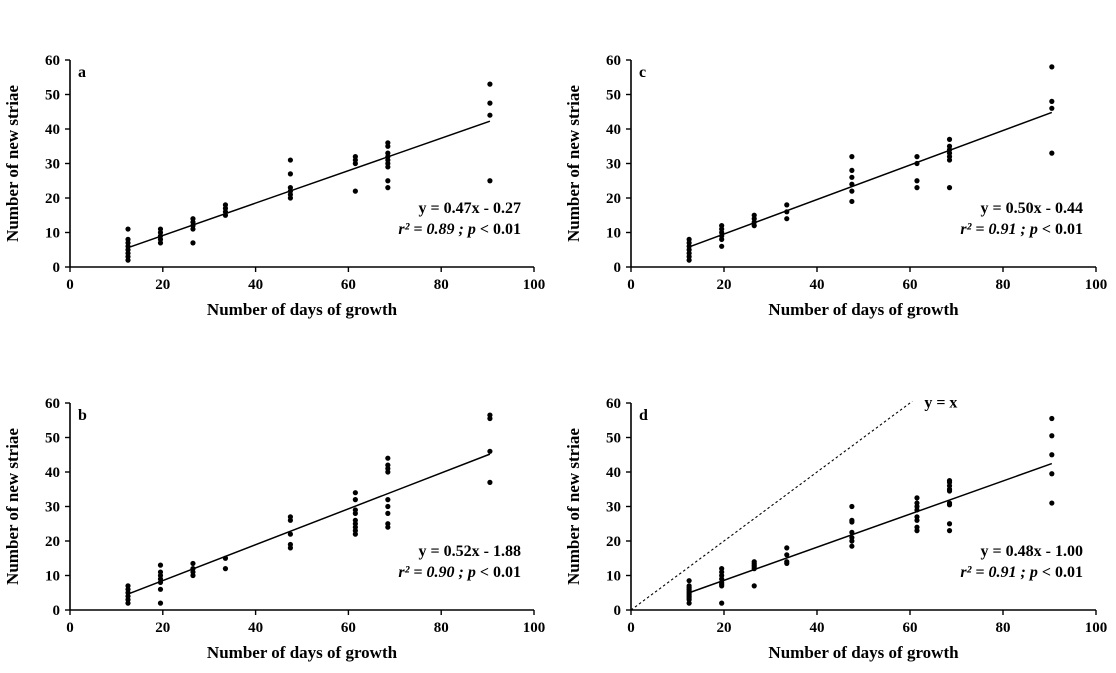 The width and height of the screenshot is (1116, 673). I want to click on y-tick-label: 20, so click(52, 199).